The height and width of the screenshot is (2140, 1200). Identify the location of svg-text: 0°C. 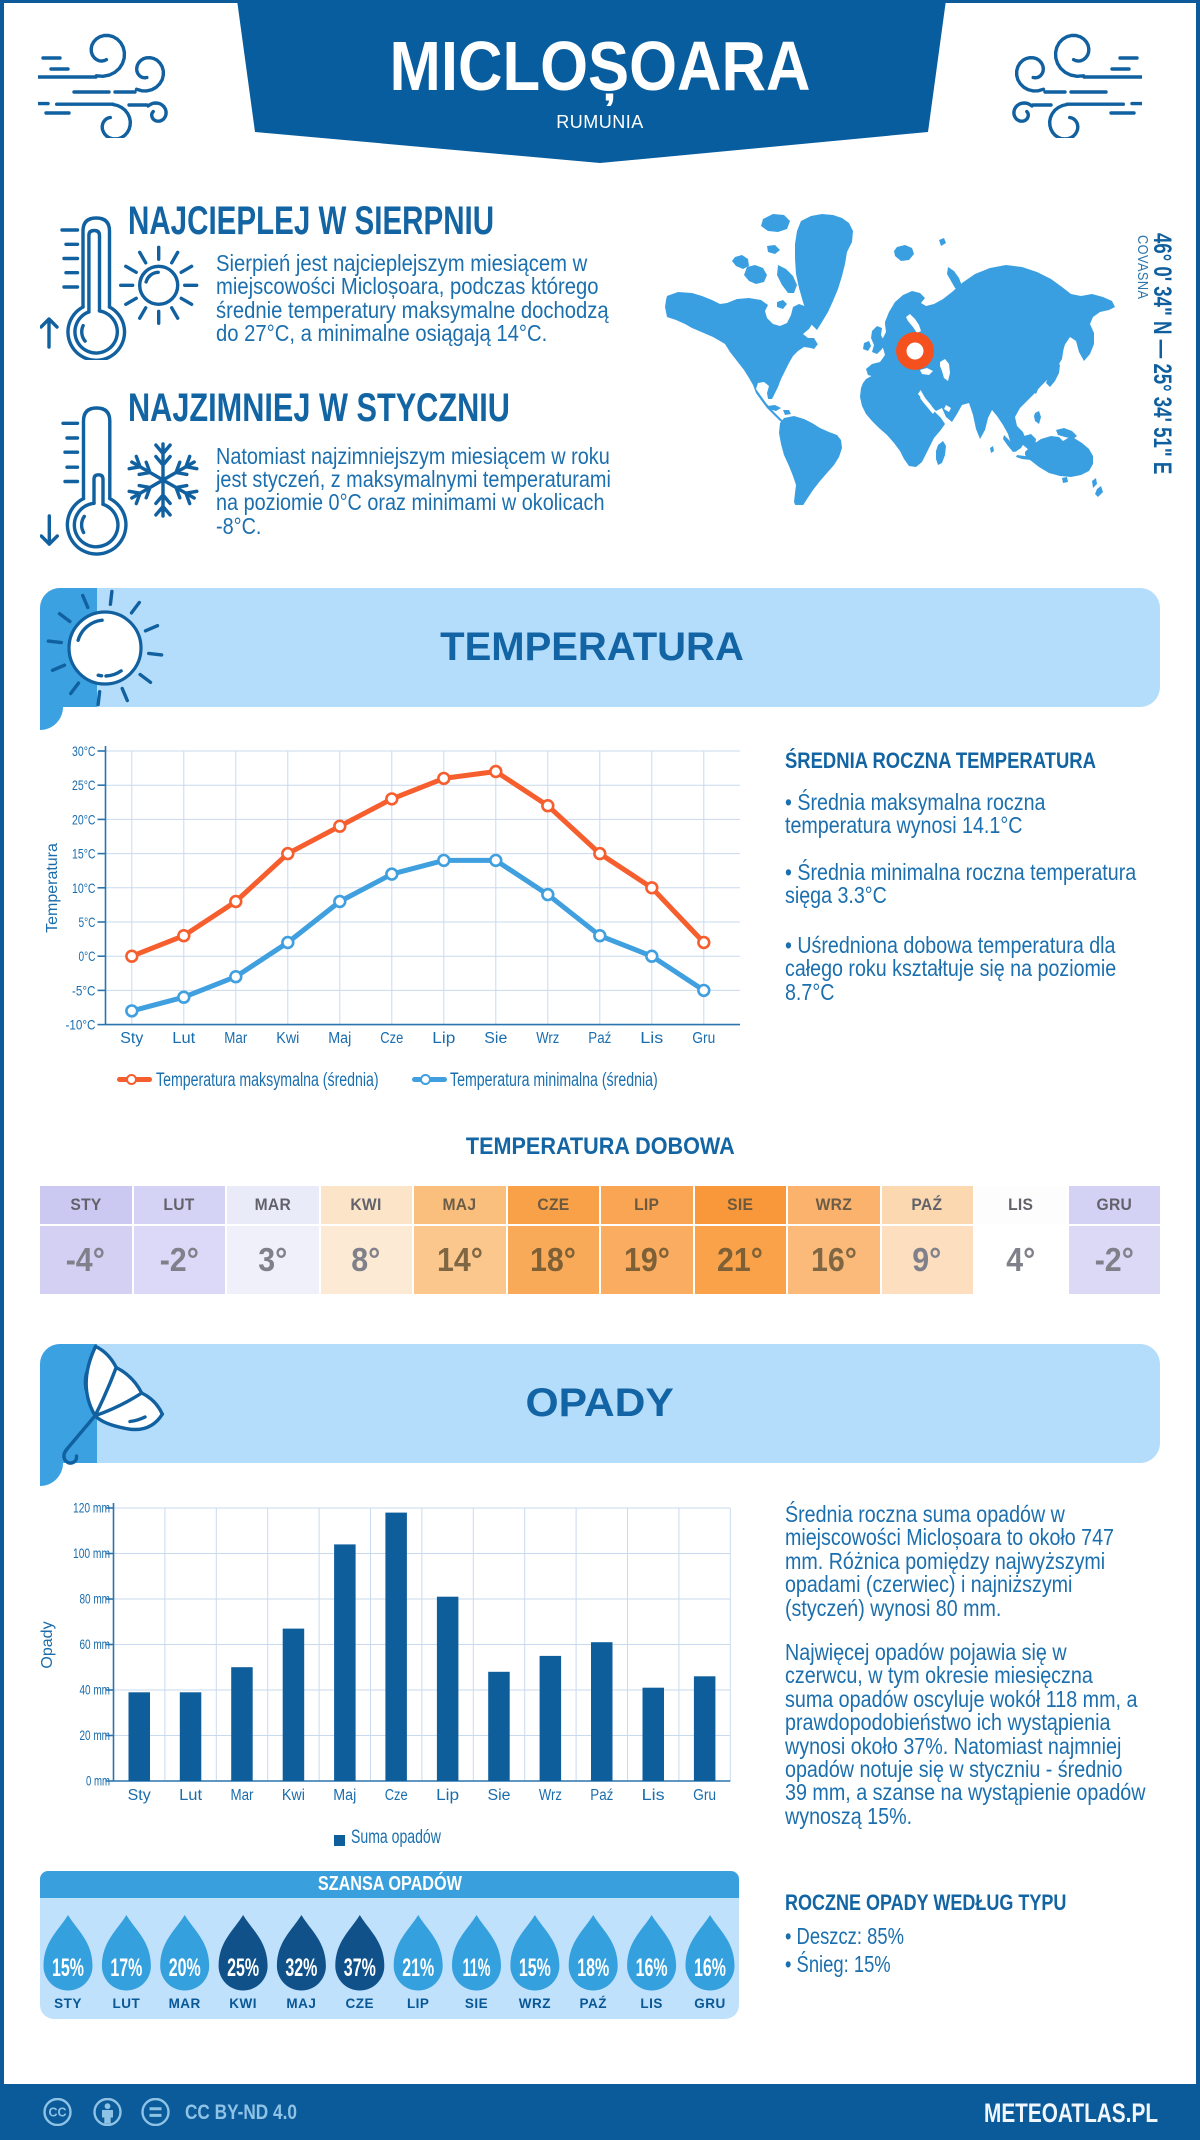
(87, 956).